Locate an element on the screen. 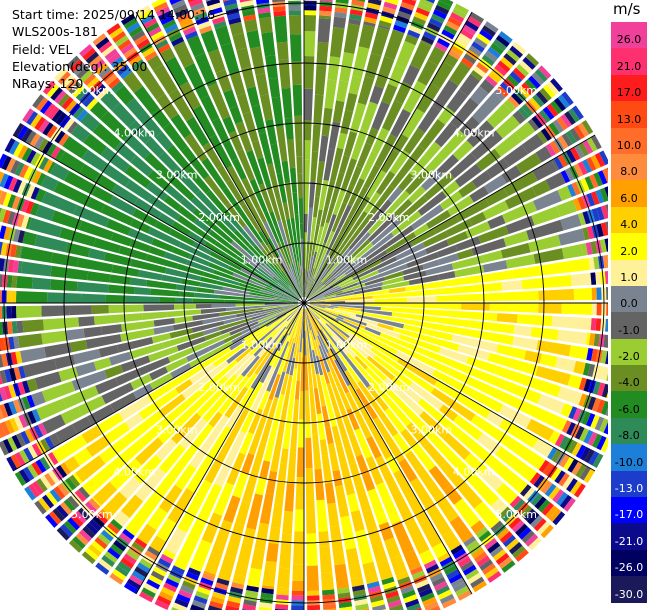 This screenshot has height=610, width=650. range-ring-label: 3.00km is located at coordinates (177, 175).